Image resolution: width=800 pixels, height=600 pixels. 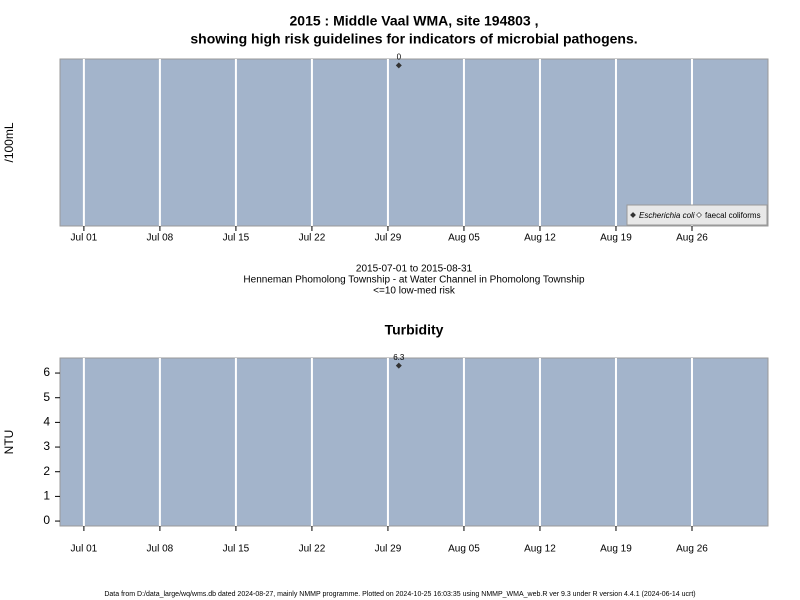 I want to click on data-label: 0, so click(x=399, y=57).